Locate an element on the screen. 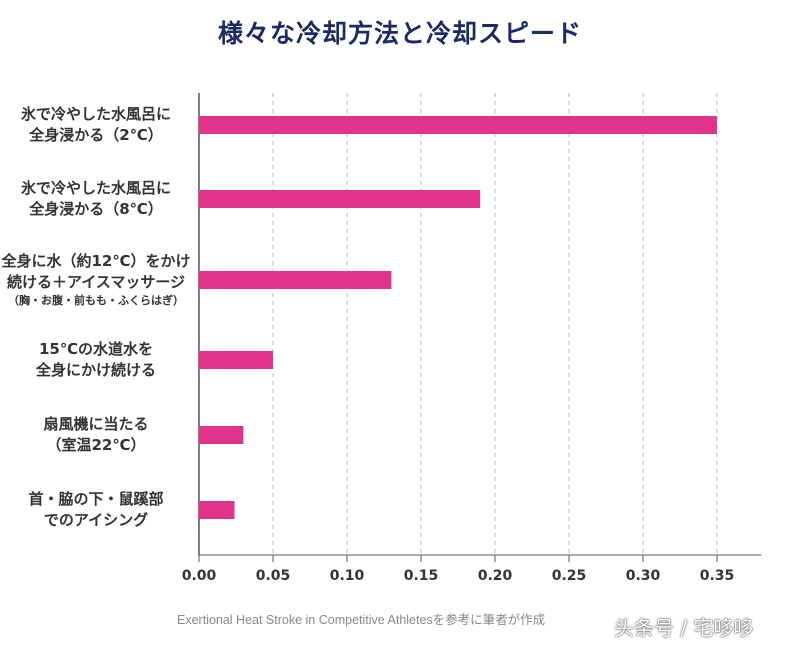  category-label-line: （胸・お腹・前もも・ふくらはぎ） is located at coordinates (96, 300).